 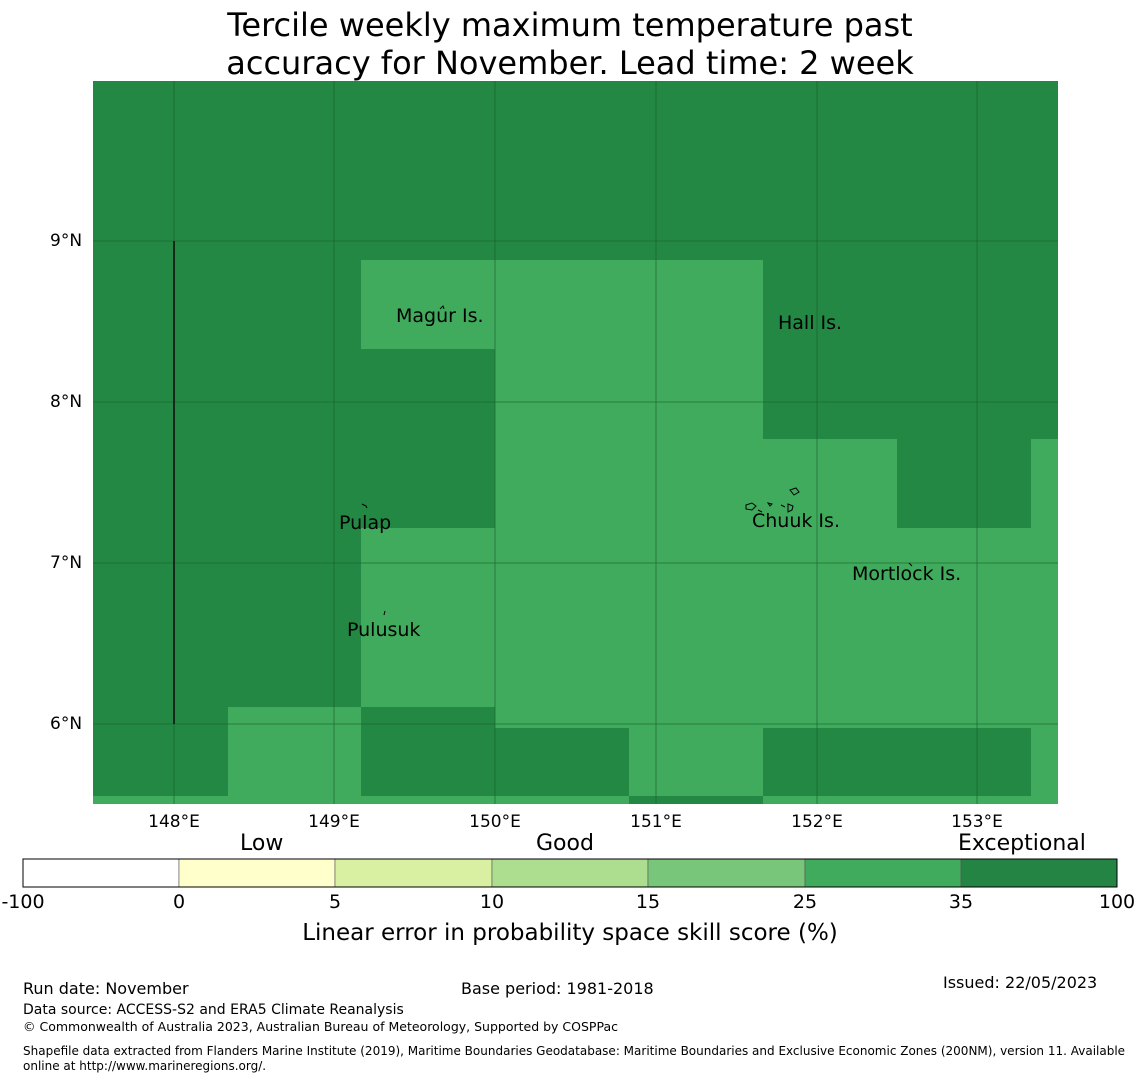 What do you see at coordinates (384, 630) in the screenshot?
I see `place-label-pulusuk: Pulusuk` at bounding box center [384, 630].